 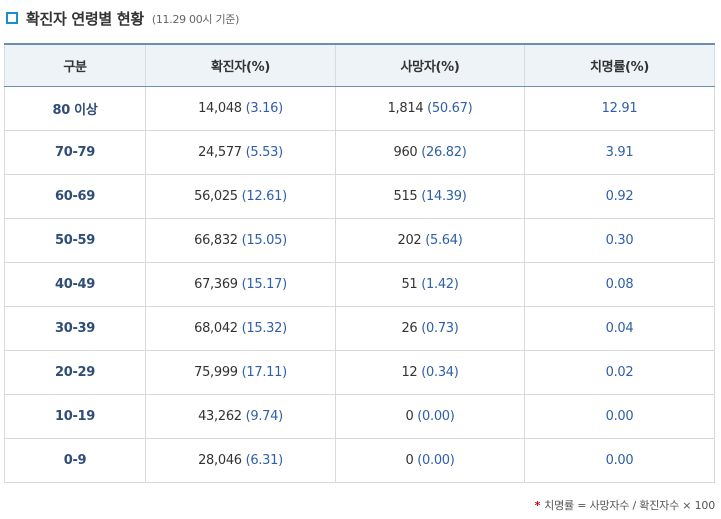 I want to click on deaths-count: 51, so click(x=409, y=284).